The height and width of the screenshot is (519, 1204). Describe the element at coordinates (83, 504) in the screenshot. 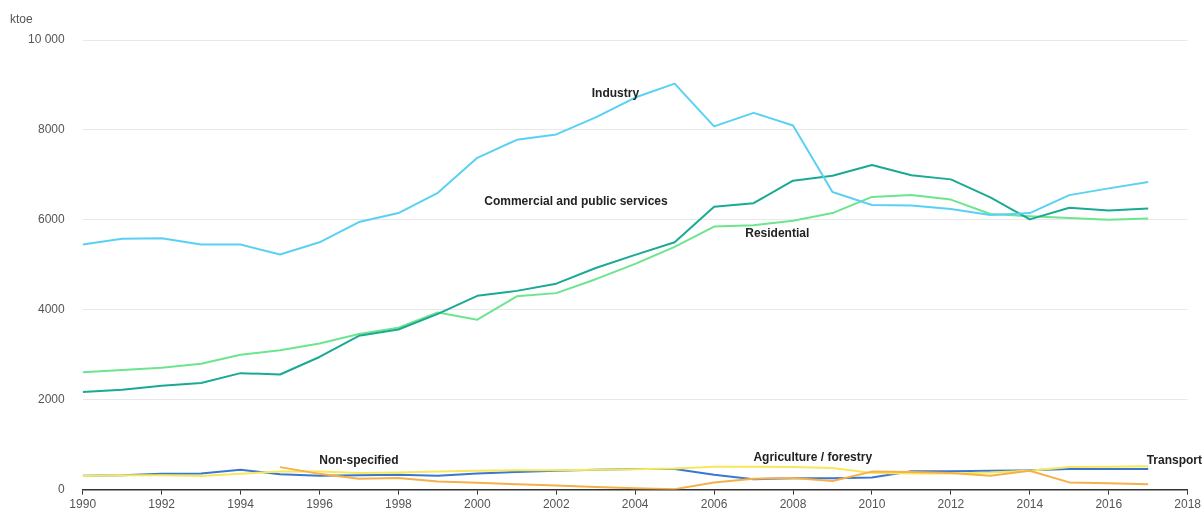

I see `x-tick-label: 1990` at that location.